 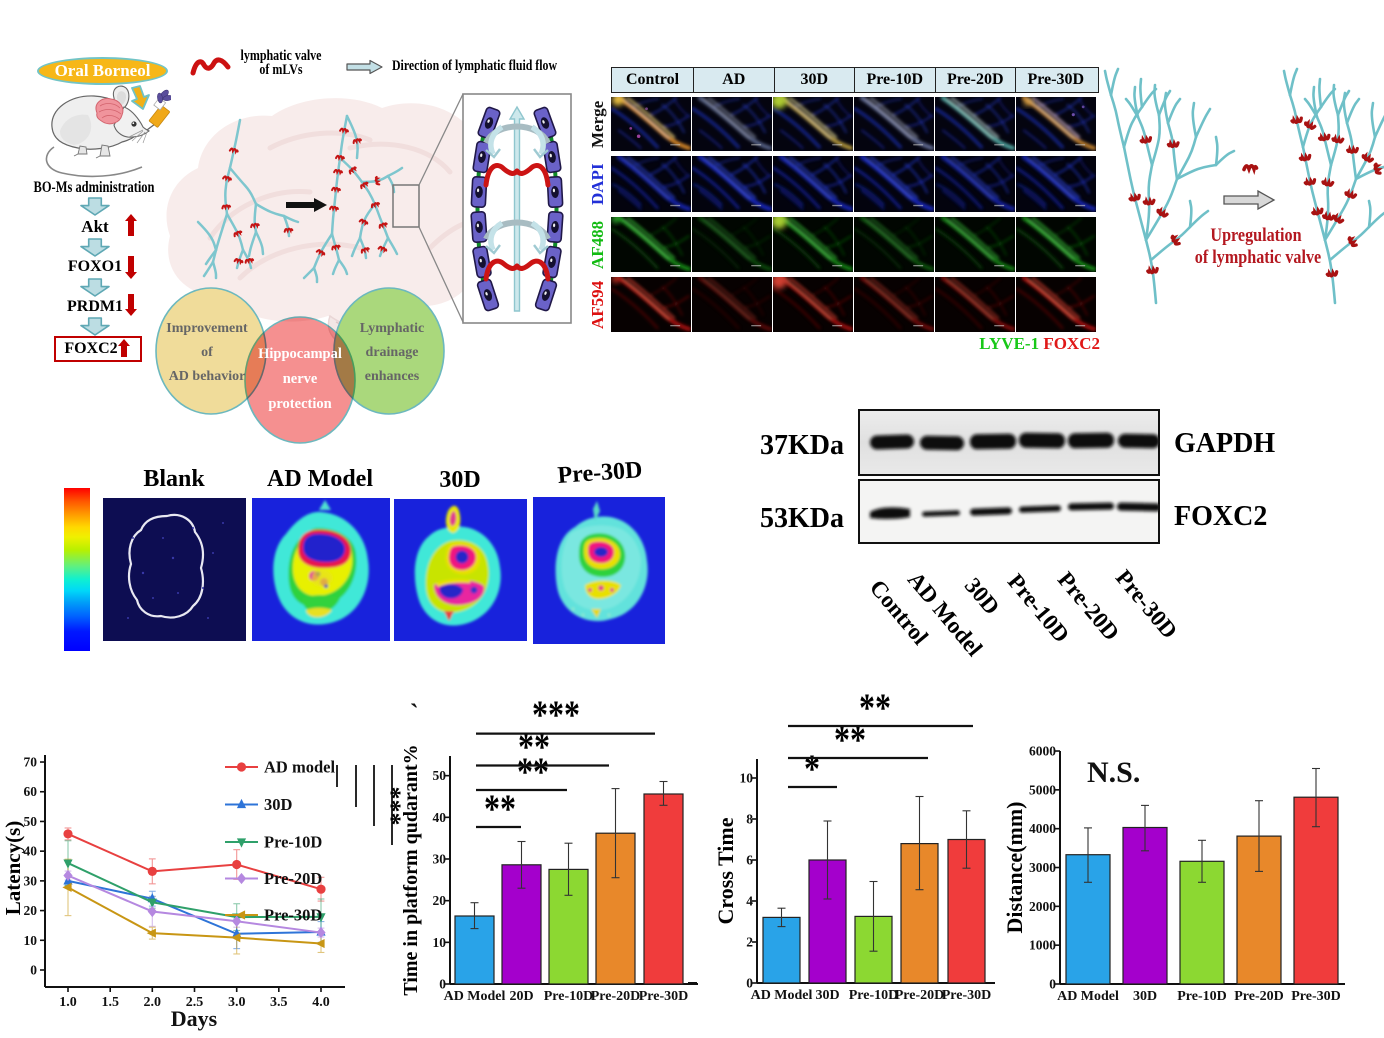 I want to click on svg-text: 2, so click(x=749, y=942).